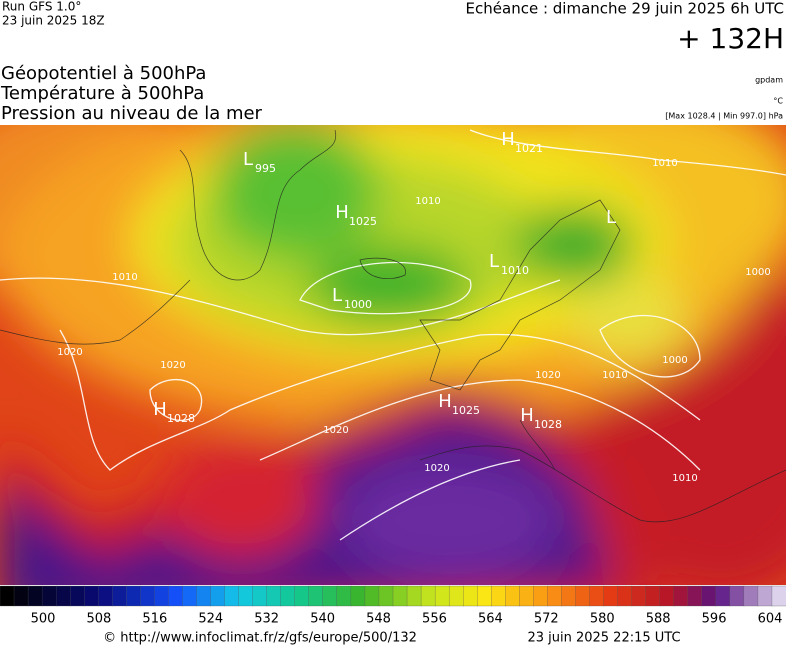 This screenshot has height=648, width=786. Describe the element at coordinates (210, 619) in the screenshot. I see `colorbar-tick-label: 524` at that location.